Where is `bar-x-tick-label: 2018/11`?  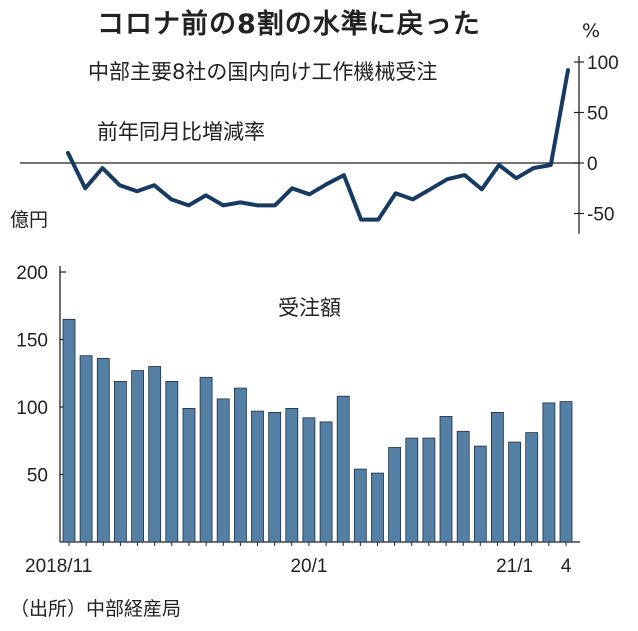 bar-x-tick-label: 2018/11 is located at coordinates (58, 566).